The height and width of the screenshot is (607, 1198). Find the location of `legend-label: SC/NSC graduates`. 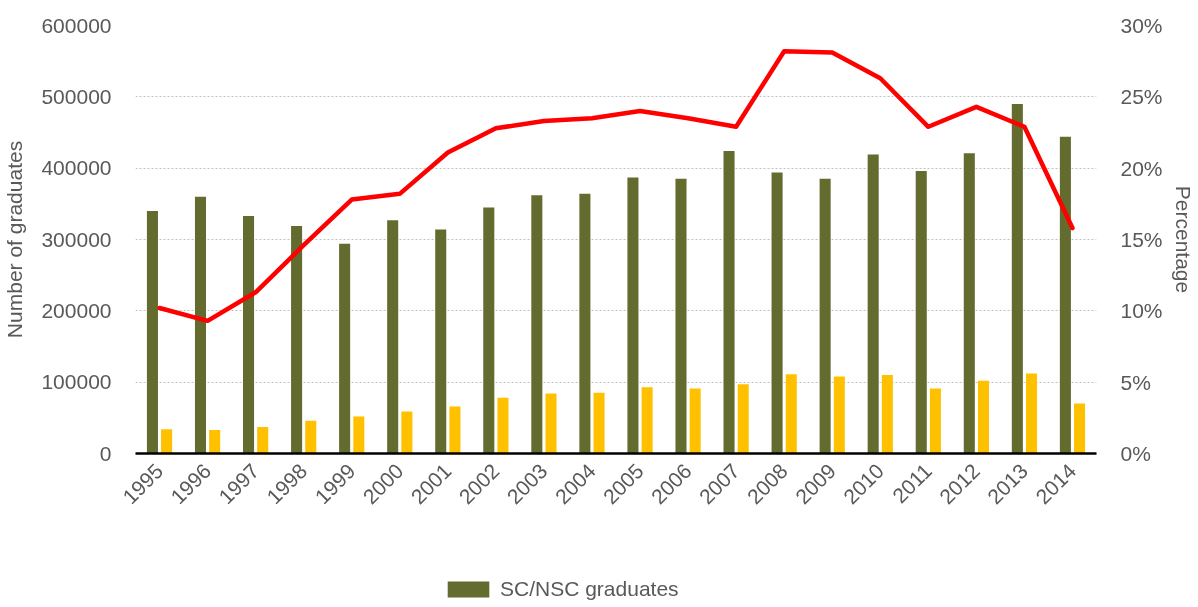

legend-label: SC/NSC graduates is located at coordinates (589, 589).